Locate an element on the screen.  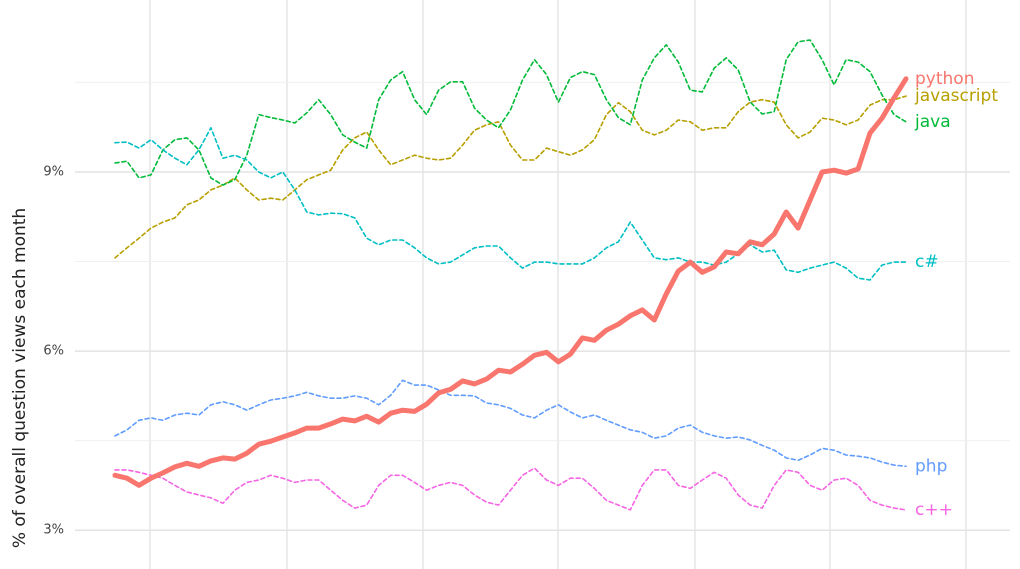
series-label: python is located at coordinates (944, 79).